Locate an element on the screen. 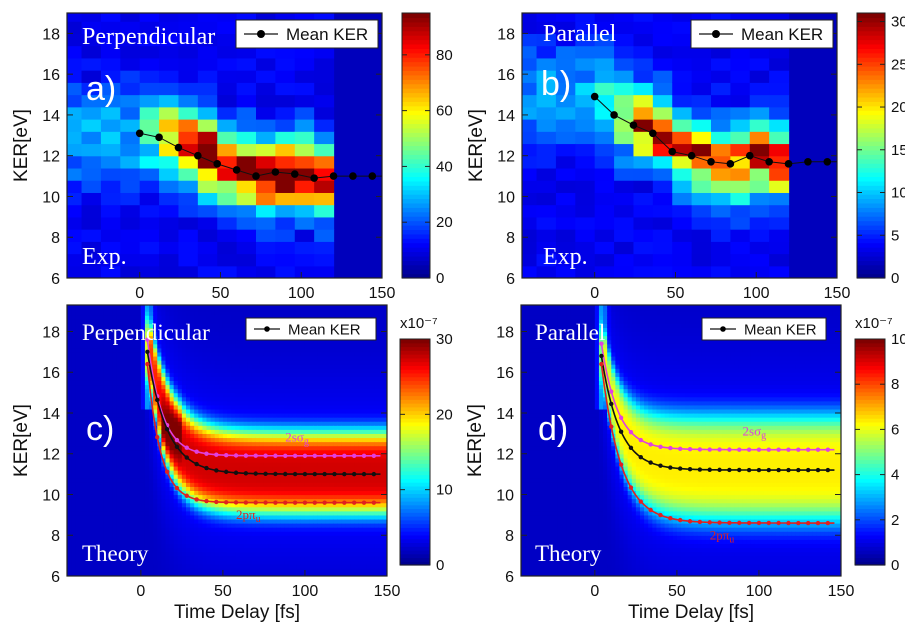 The image size is (905, 626). y-tick-label: 10 is located at coordinates (506, 197).